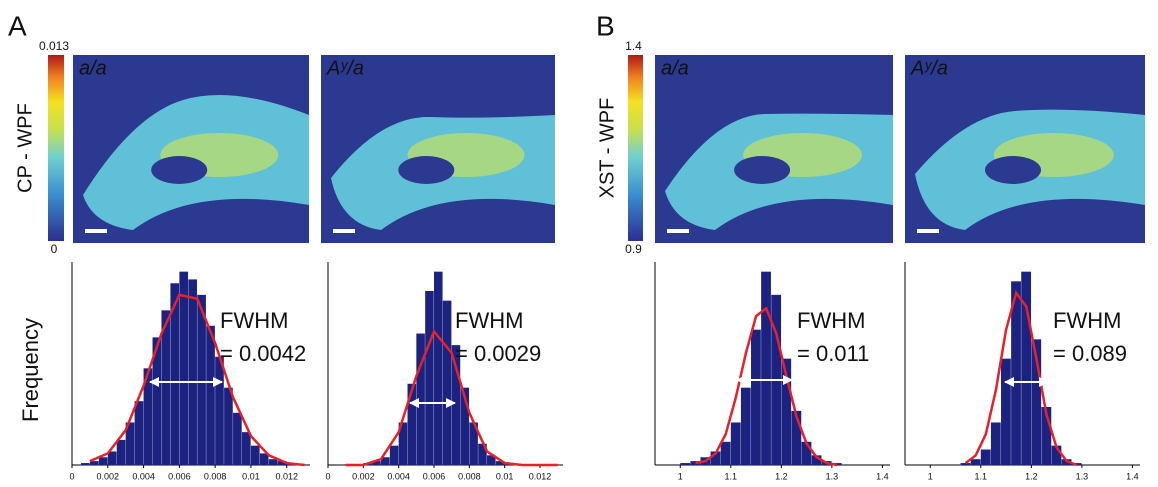 The image size is (1158, 487). I want to click on annotation: = 0.0029, so click(498, 353).